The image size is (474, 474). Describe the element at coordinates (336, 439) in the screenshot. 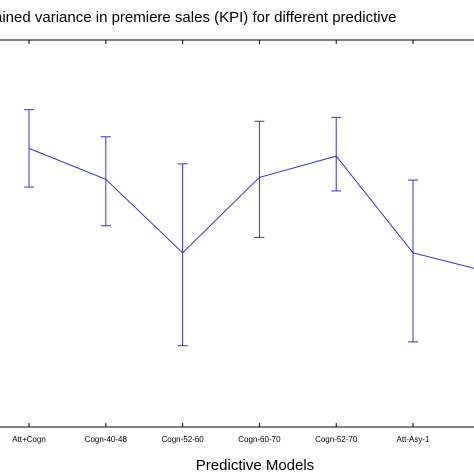

I see `x-tick-label: Cogn-52-70` at that location.